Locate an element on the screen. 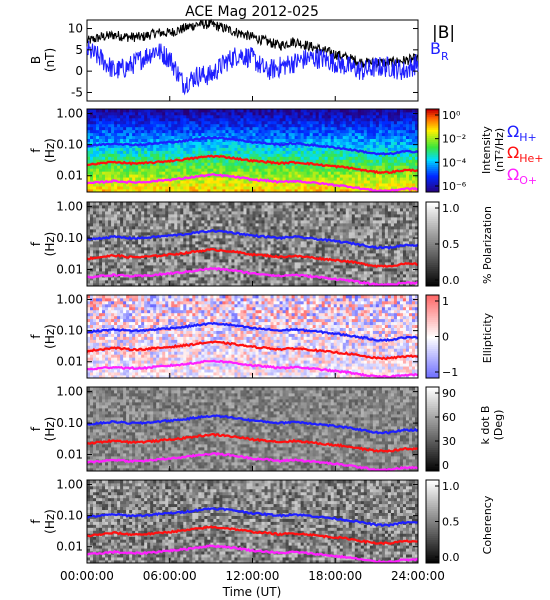 The height and width of the screenshot is (600, 550). intensity-colorbar-step is located at coordinates (432, 156).